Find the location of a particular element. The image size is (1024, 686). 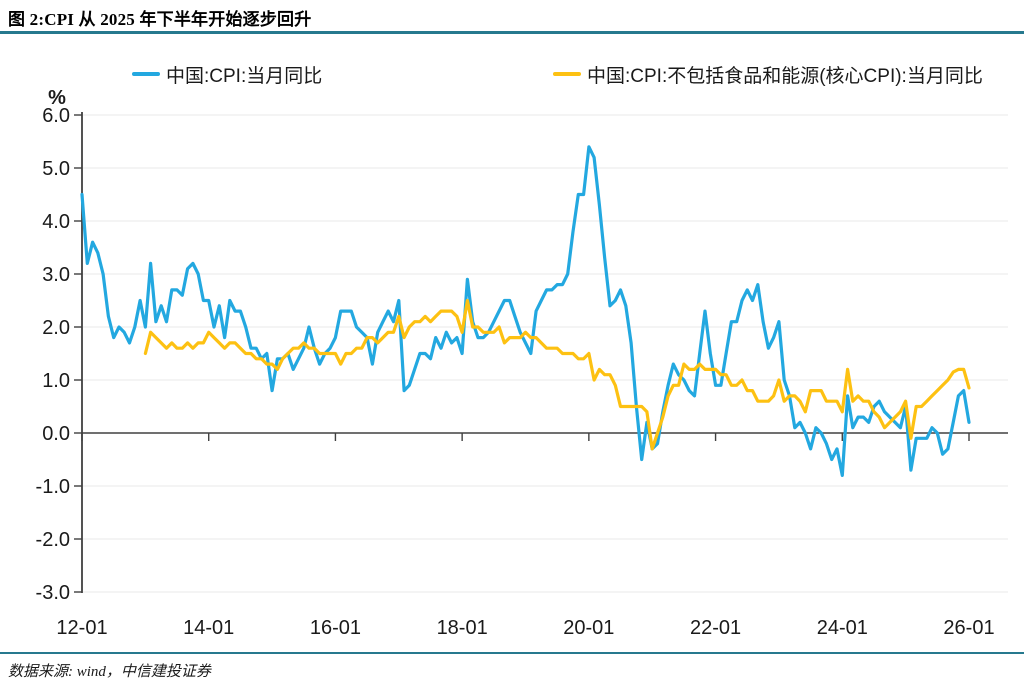

x-tick-label: 24-01 is located at coordinates (842, 628).